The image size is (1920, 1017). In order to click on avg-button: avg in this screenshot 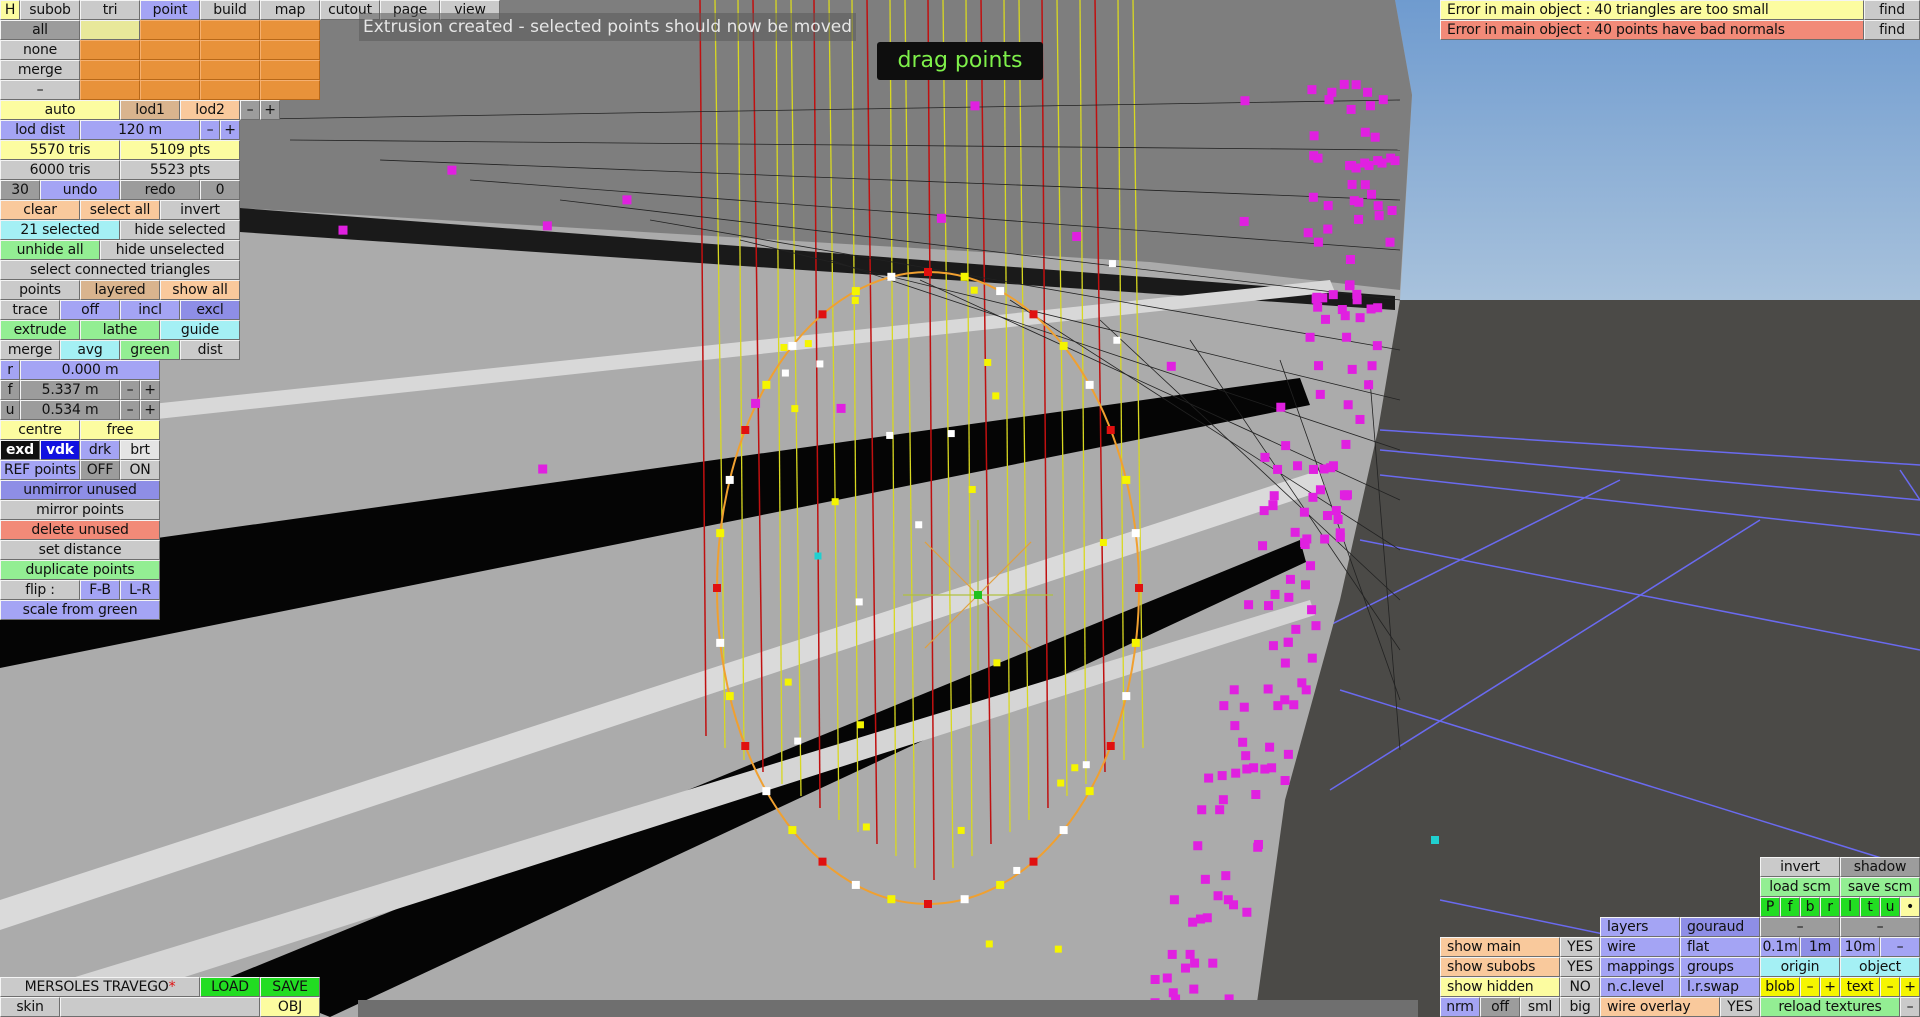, I will do `click(90, 350)`.